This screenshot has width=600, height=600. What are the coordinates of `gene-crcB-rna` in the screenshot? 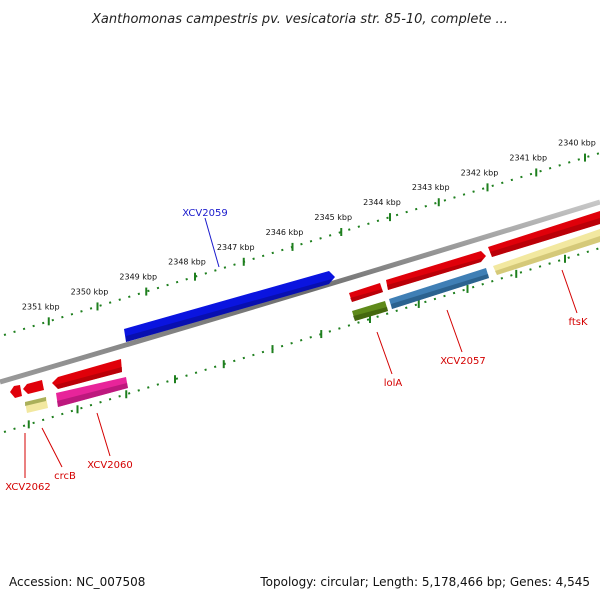 It's located at (36, 405).